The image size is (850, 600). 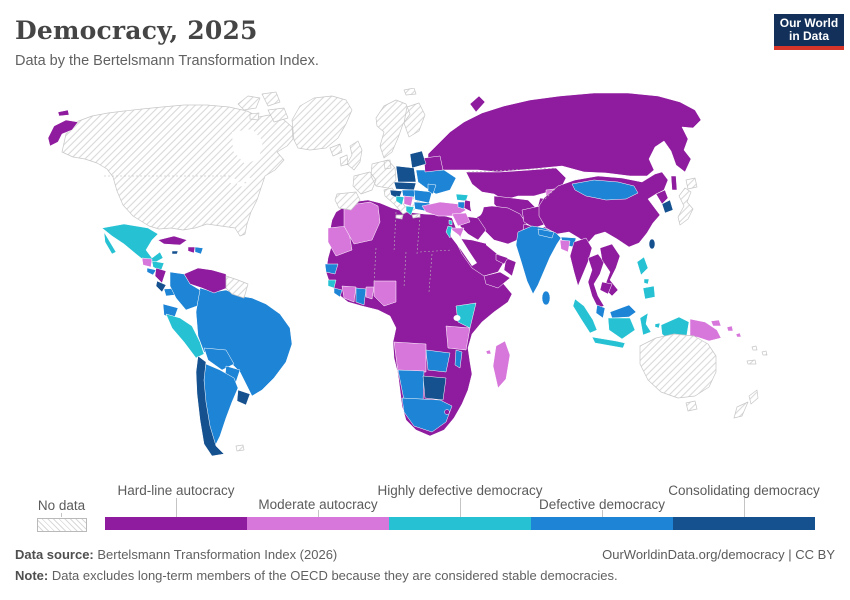 What do you see at coordinates (495, 247) in the screenshot?
I see `persian-gulf` at bounding box center [495, 247].